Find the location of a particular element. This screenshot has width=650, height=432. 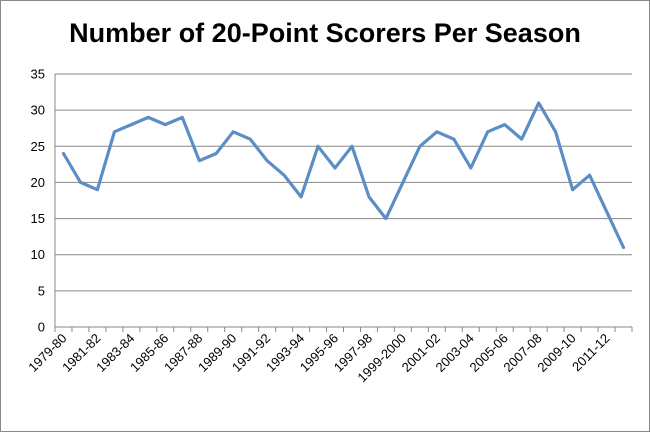

x-tick-label: 2009-10 is located at coordinates (556, 353).